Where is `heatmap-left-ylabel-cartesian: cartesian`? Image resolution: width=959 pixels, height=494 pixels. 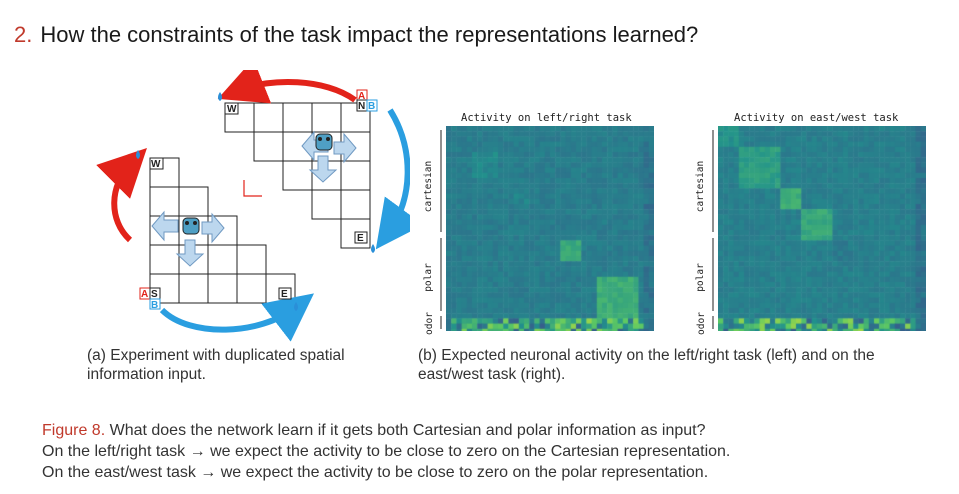 heatmap-left-ylabel-cartesian: cartesian is located at coordinates (429, 186).